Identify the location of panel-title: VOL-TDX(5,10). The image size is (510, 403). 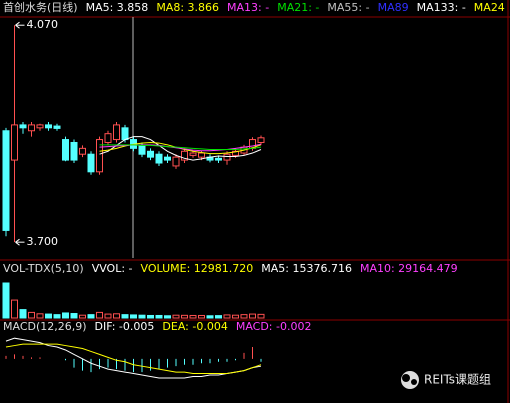
(43, 268).